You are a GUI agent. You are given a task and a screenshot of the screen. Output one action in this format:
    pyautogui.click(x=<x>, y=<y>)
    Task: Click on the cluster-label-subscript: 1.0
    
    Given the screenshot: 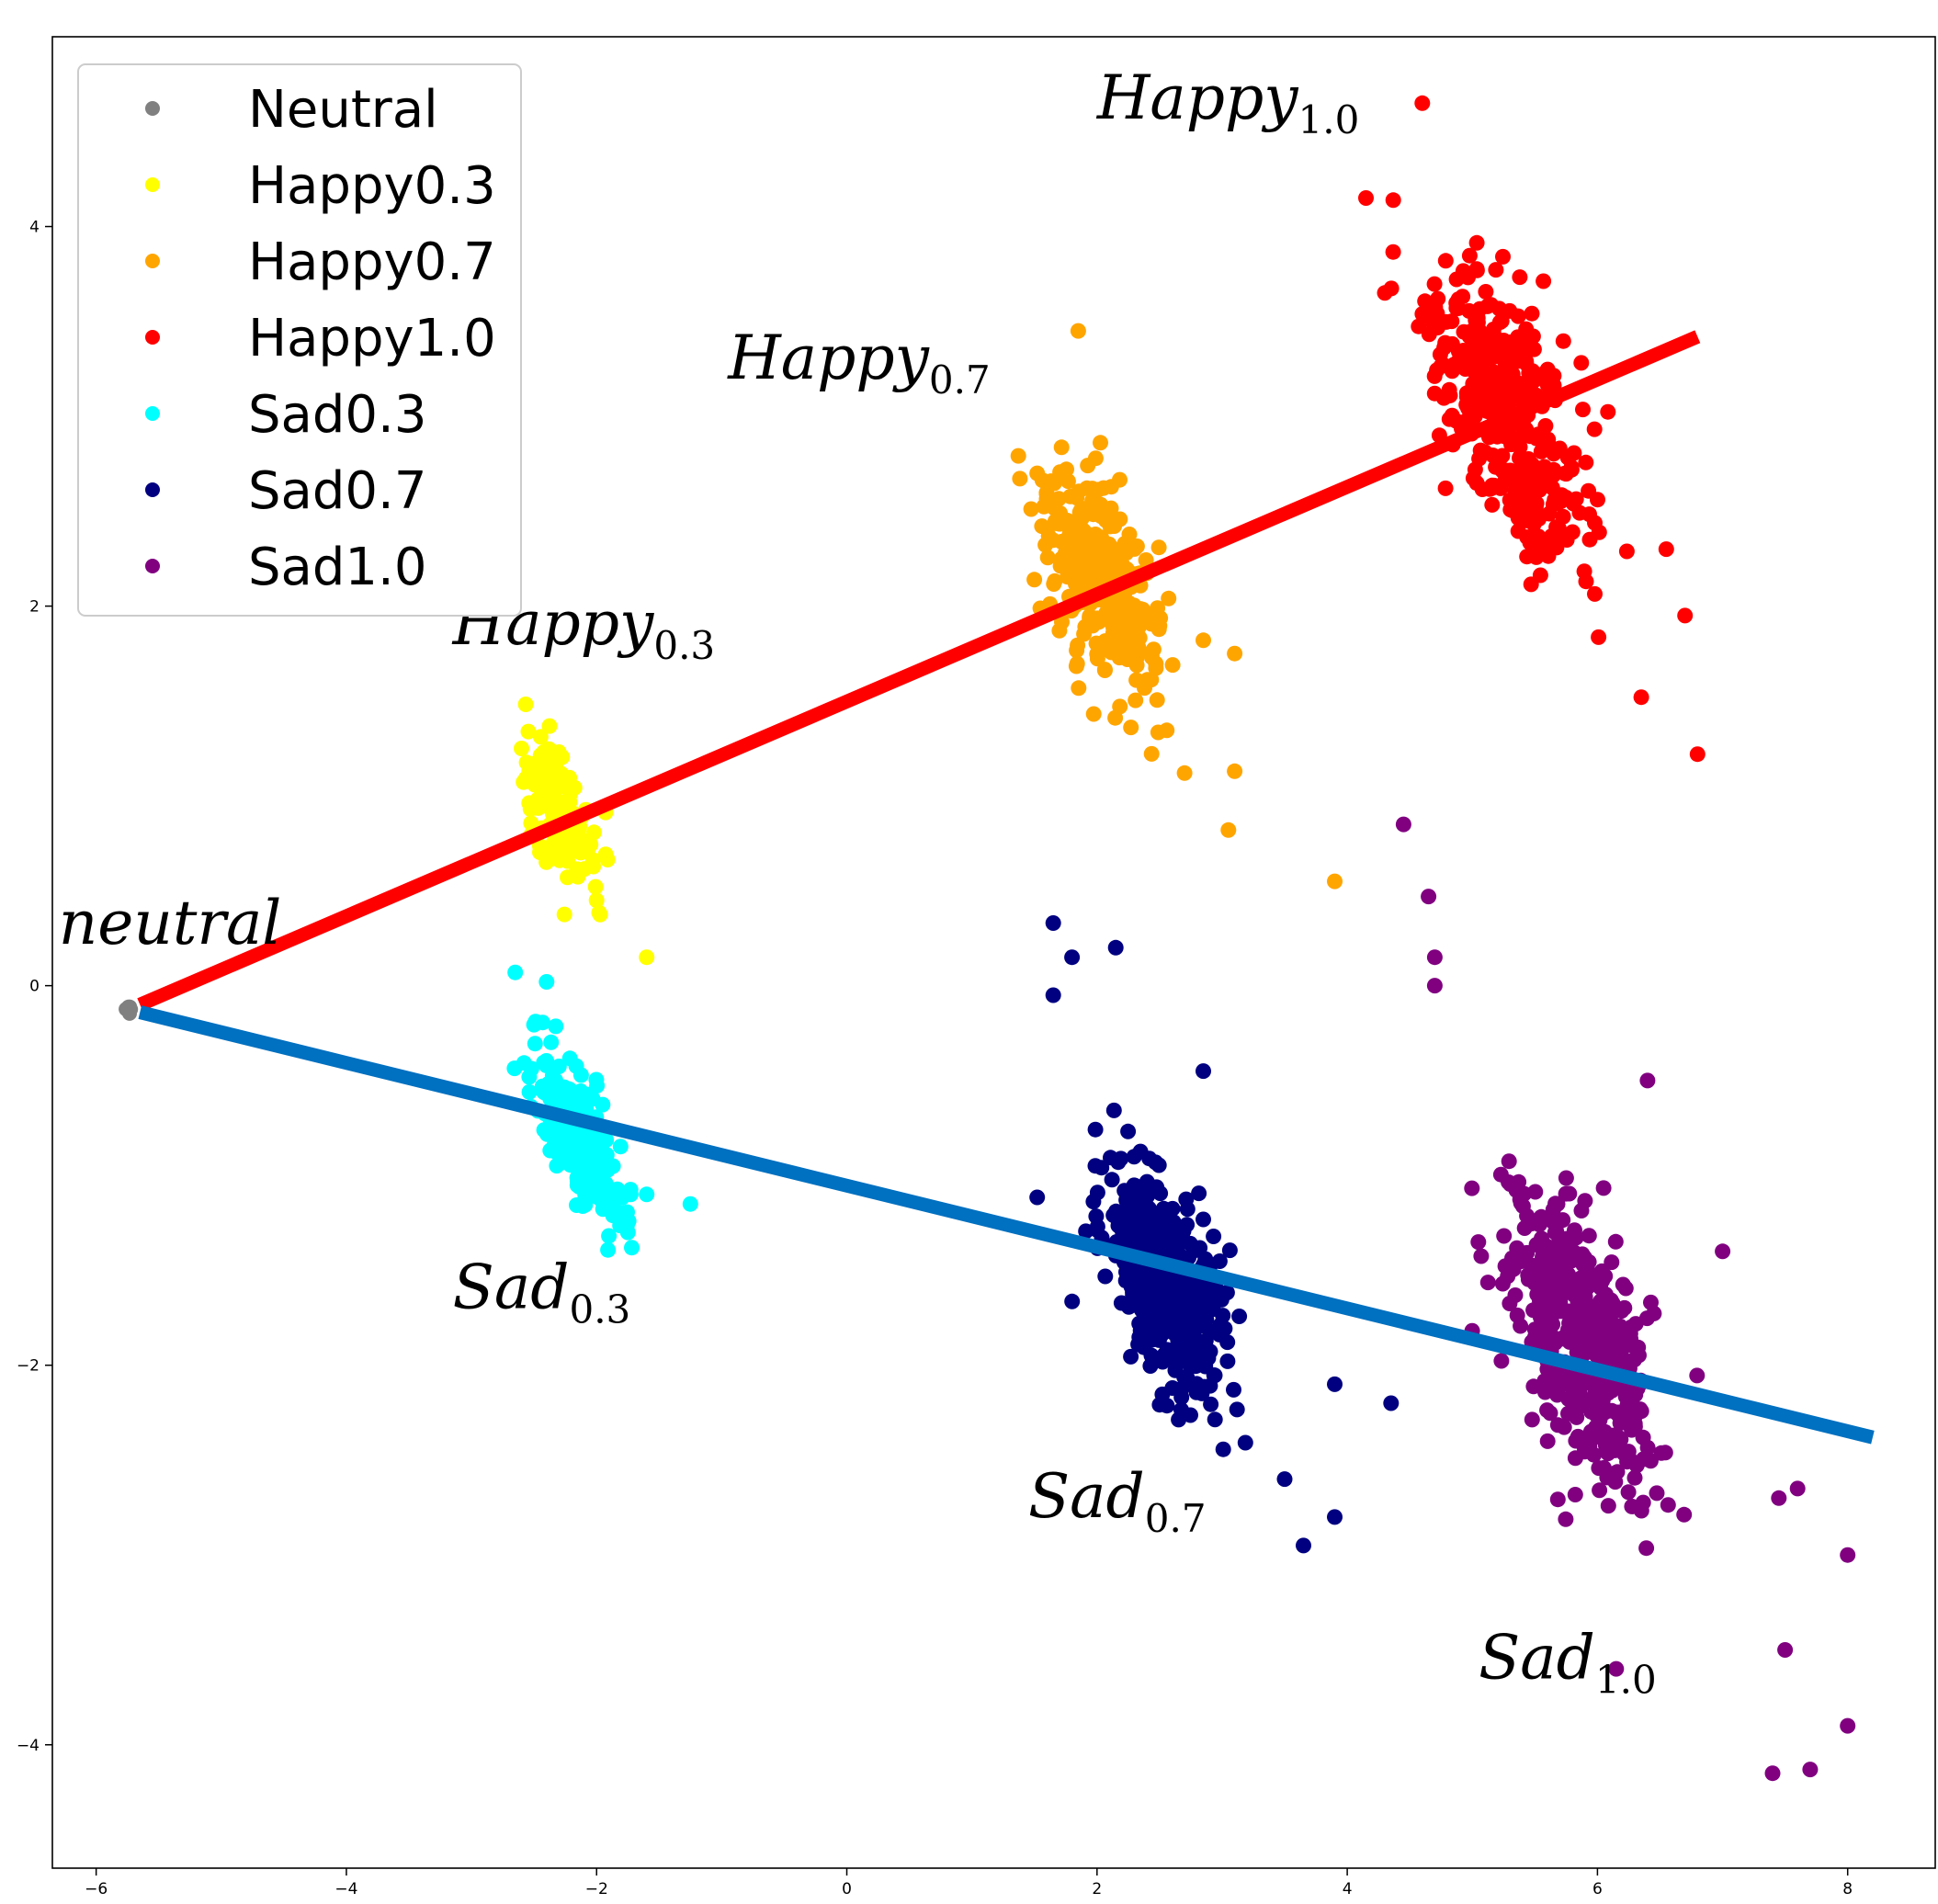 What is the action you would take?
    pyautogui.click(x=1626, y=1679)
    